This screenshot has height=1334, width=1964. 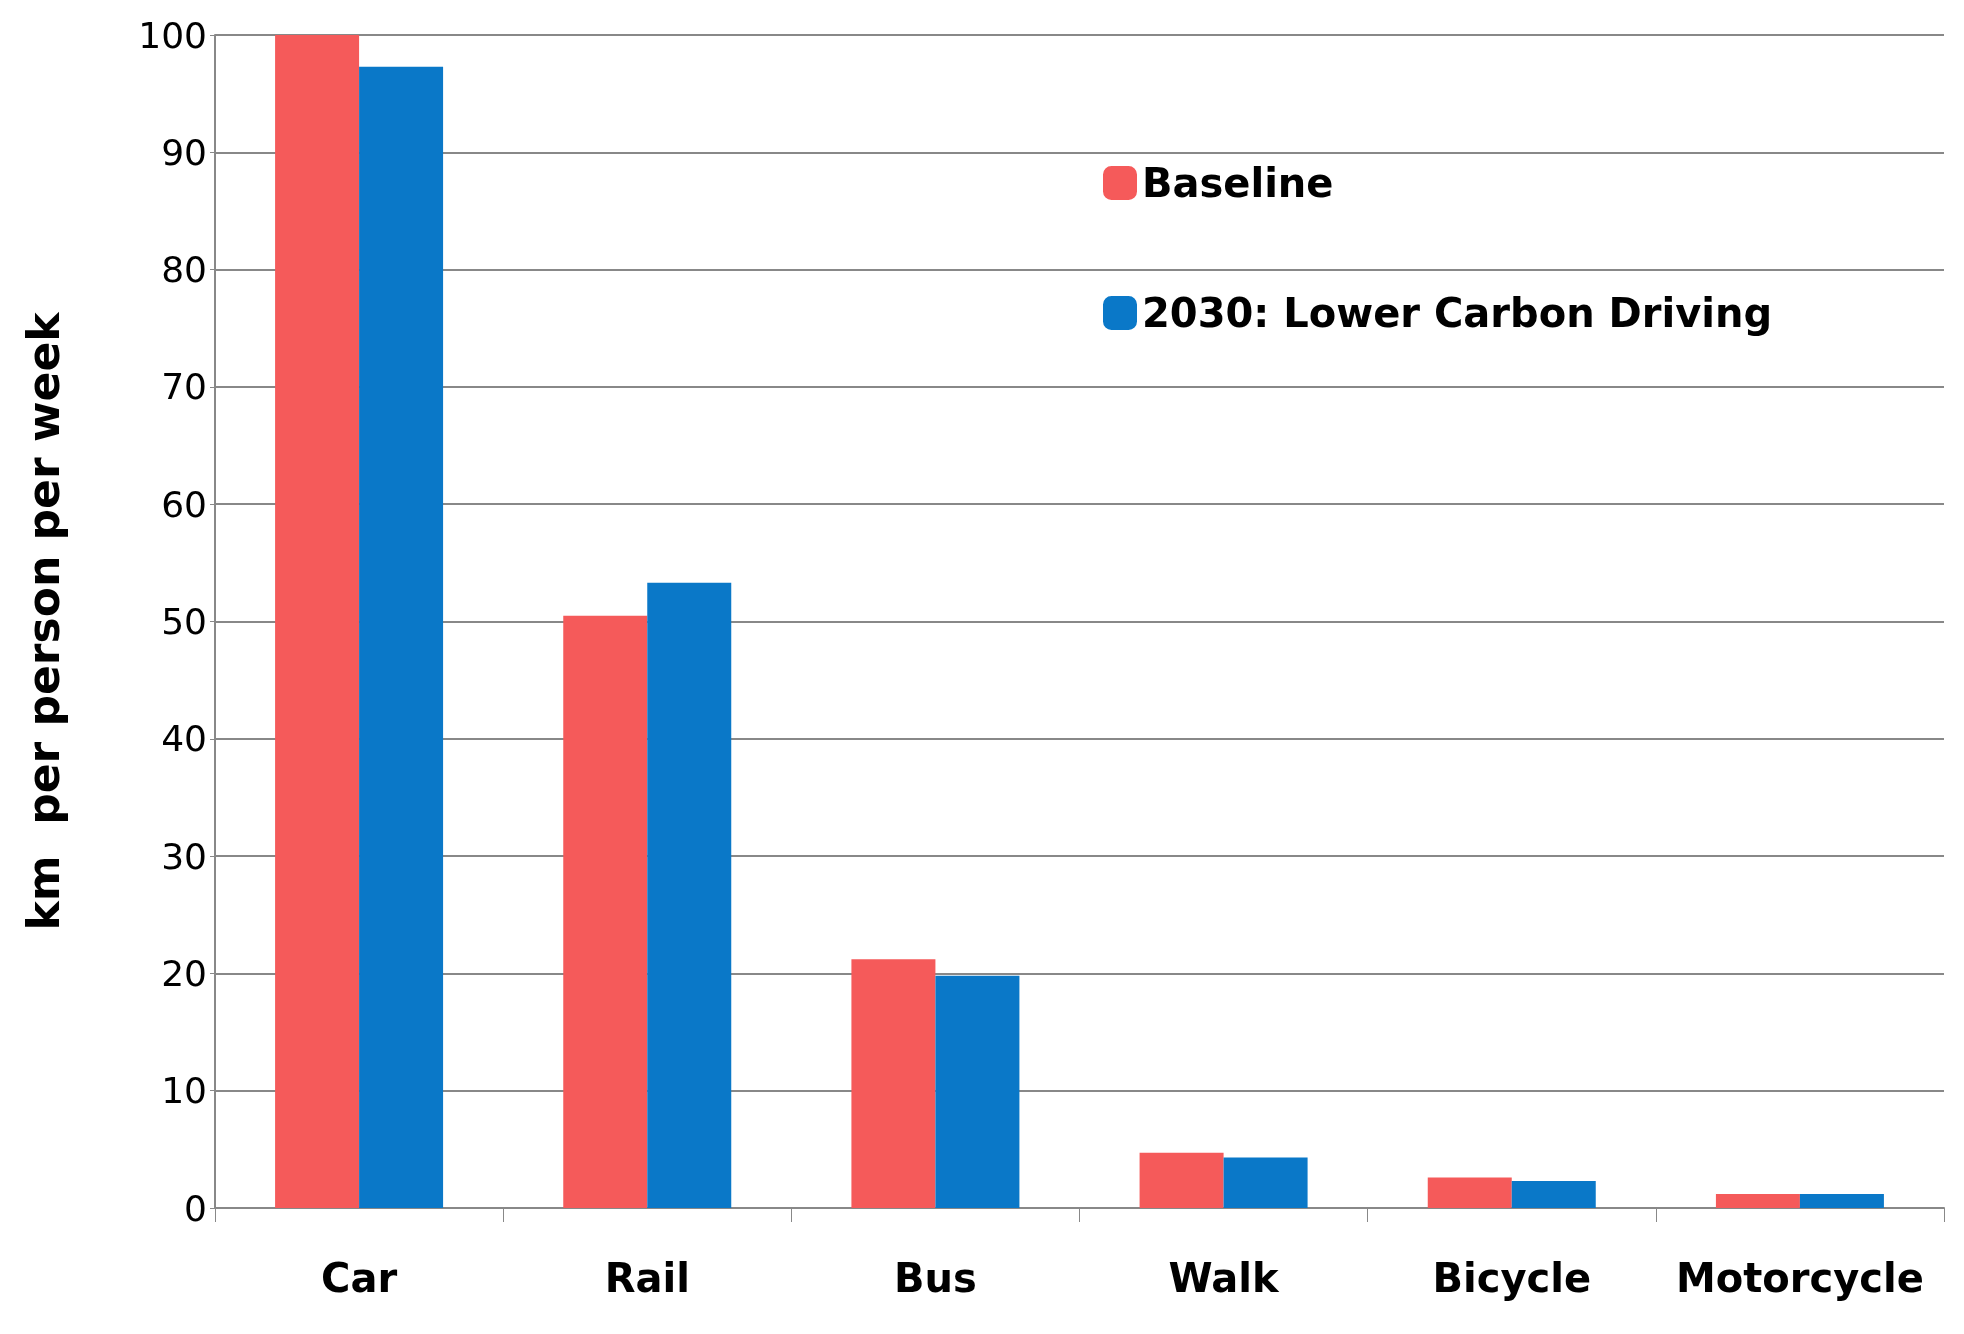 What do you see at coordinates (184, 504) in the screenshot?
I see `y-tick-label: 60` at bounding box center [184, 504].